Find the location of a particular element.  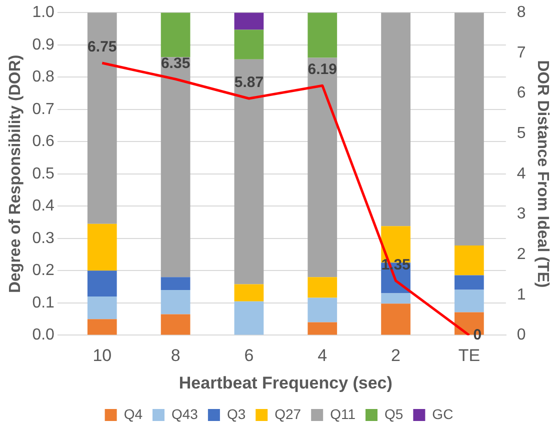

y-tick-label: 0.5 is located at coordinates (43, 173).